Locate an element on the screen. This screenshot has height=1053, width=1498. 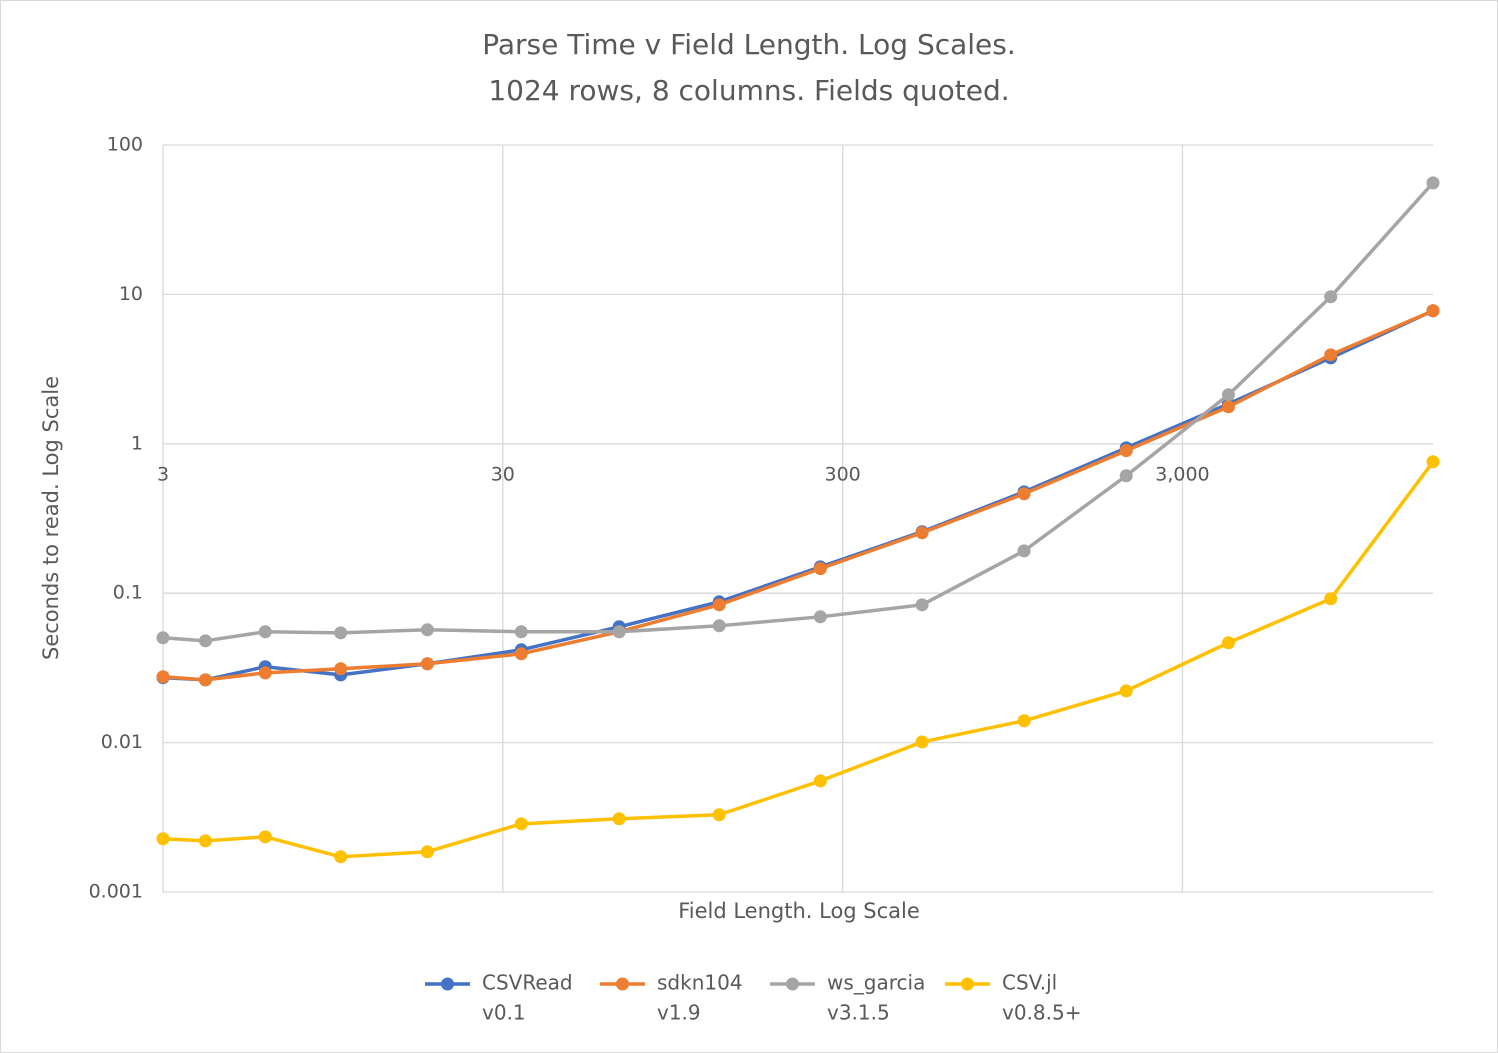
legend-version: v3.1.5 is located at coordinates (858, 1013).